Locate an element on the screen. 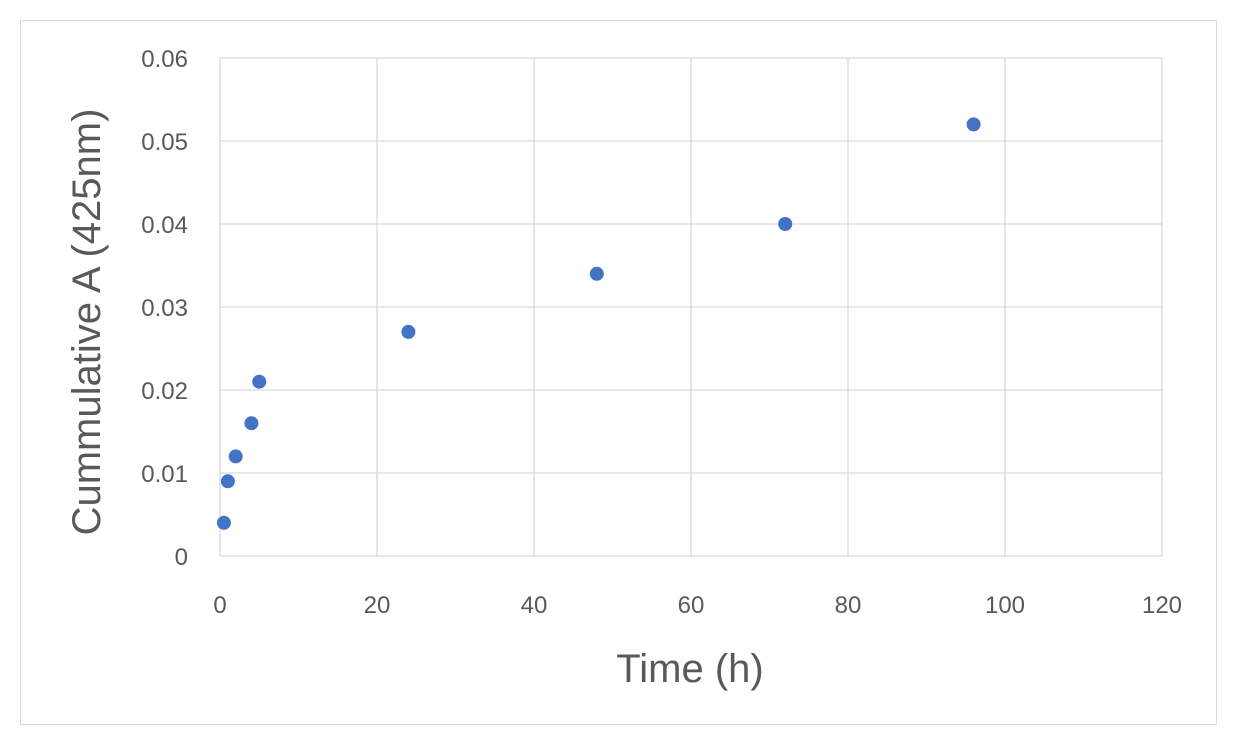 This screenshot has width=1243, height=744. x-tick-label: 80 is located at coordinates (848, 605).